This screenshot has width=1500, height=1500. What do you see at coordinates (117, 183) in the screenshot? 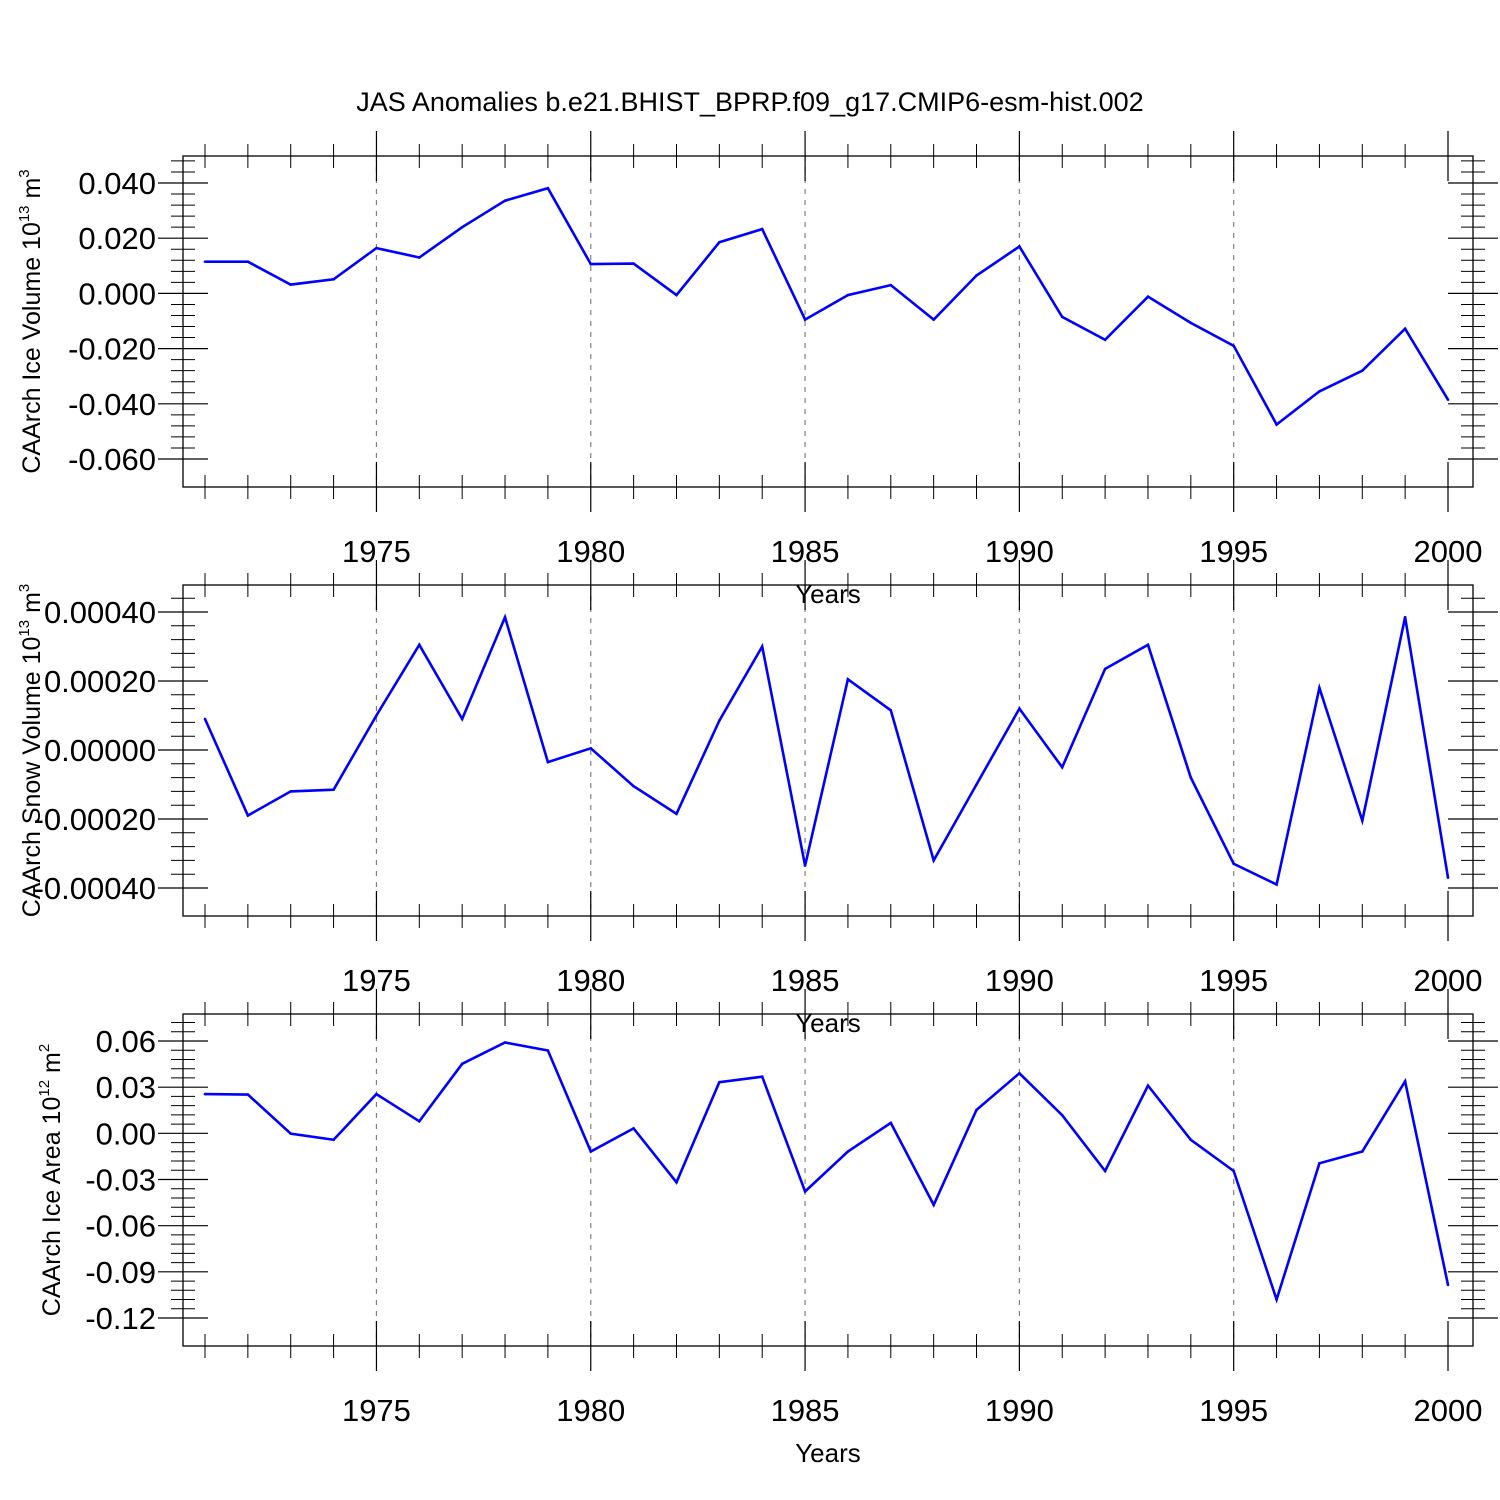
I see `y-tick-label: 0.040` at bounding box center [117, 183].